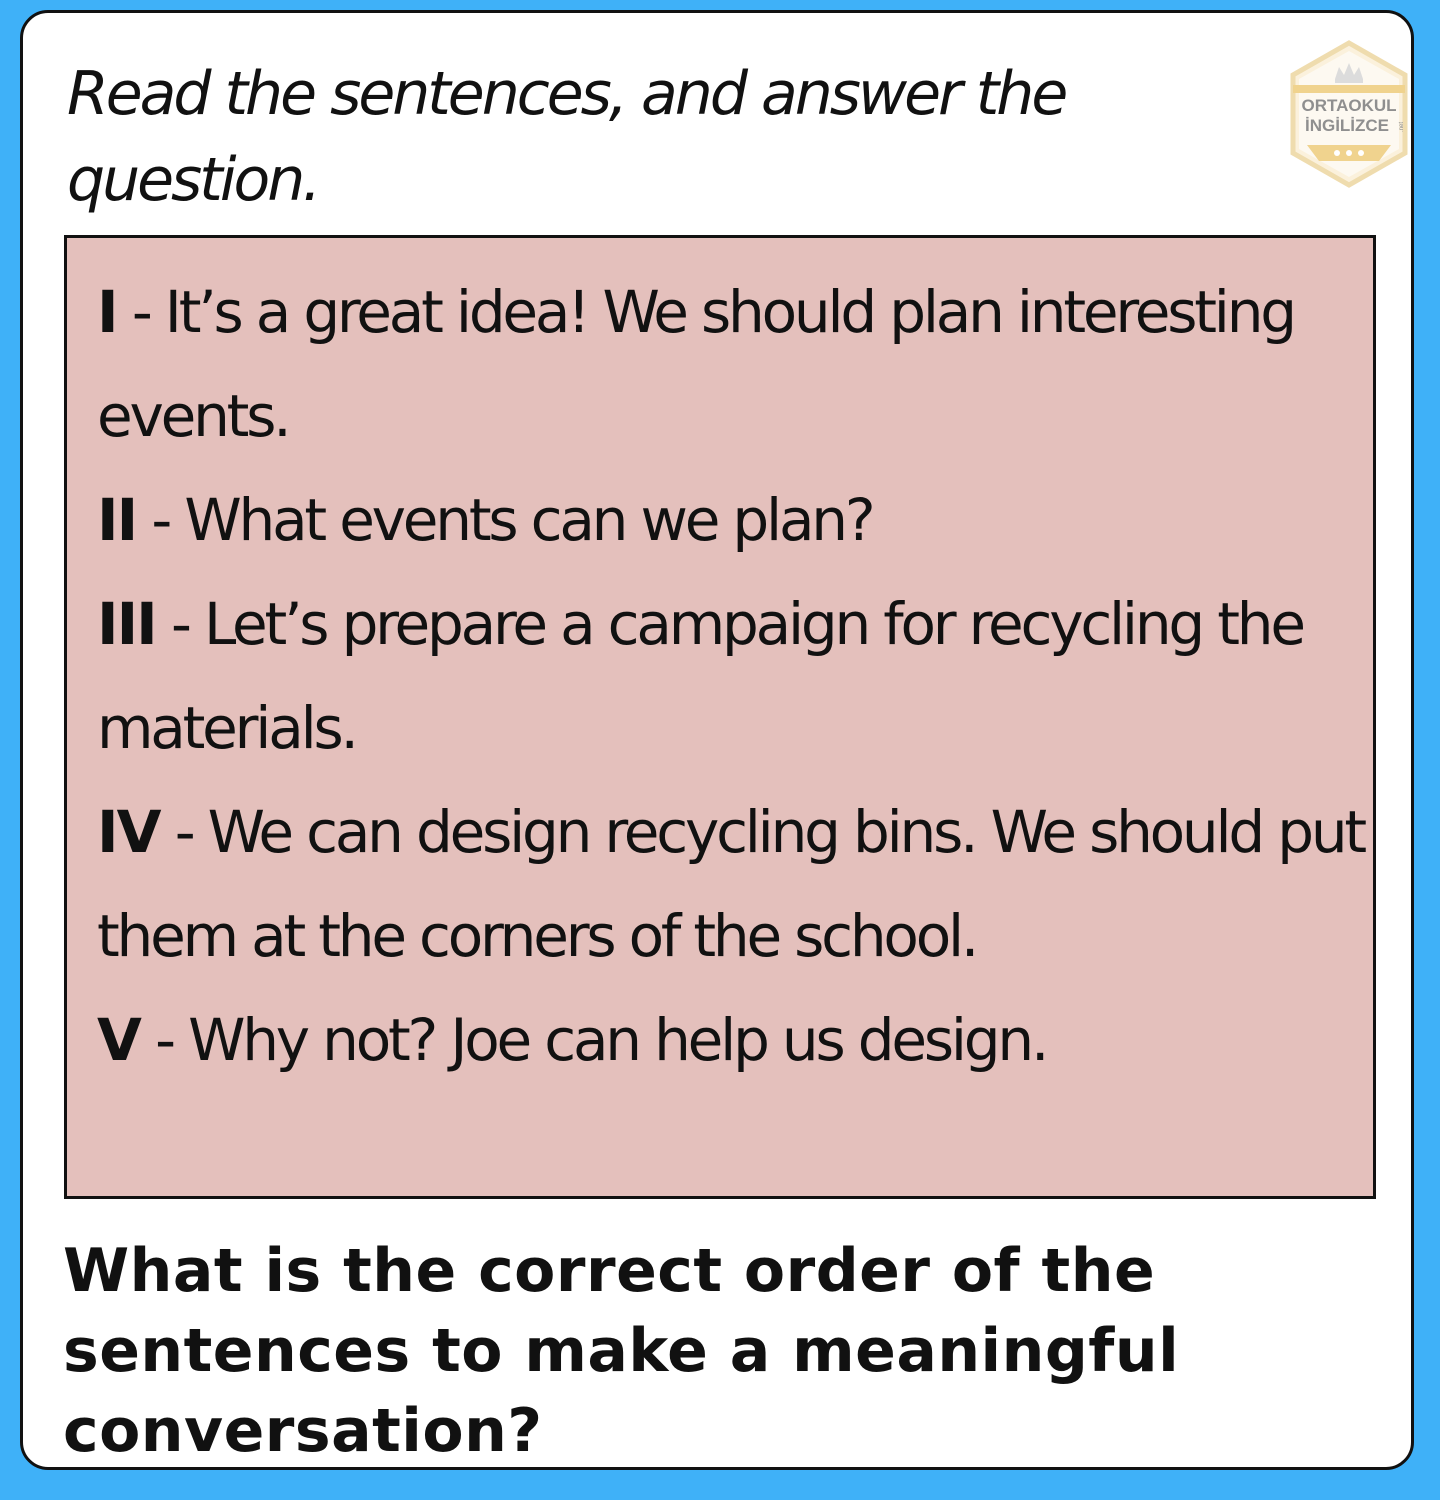  Describe the element at coordinates (1347, 125) in the screenshot. I see `logo-line2: İNGİLİZCE` at that location.